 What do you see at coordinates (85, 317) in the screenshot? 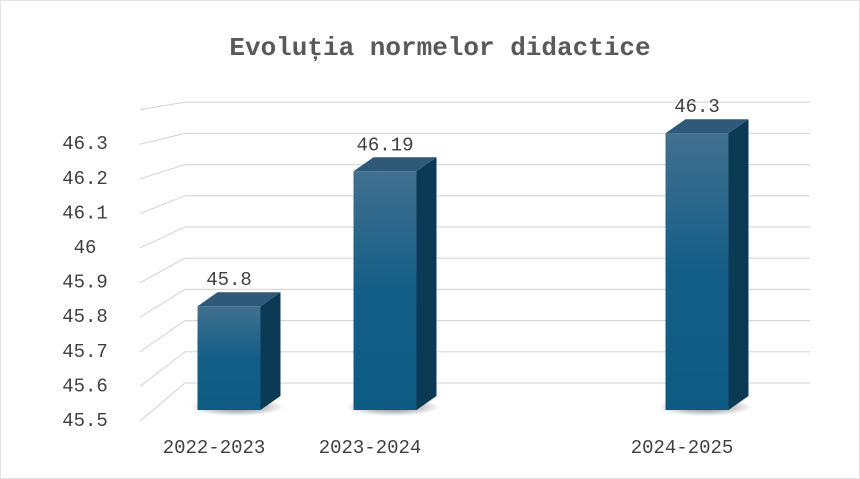
I see `y-tick-label: 45.8` at bounding box center [85, 317].